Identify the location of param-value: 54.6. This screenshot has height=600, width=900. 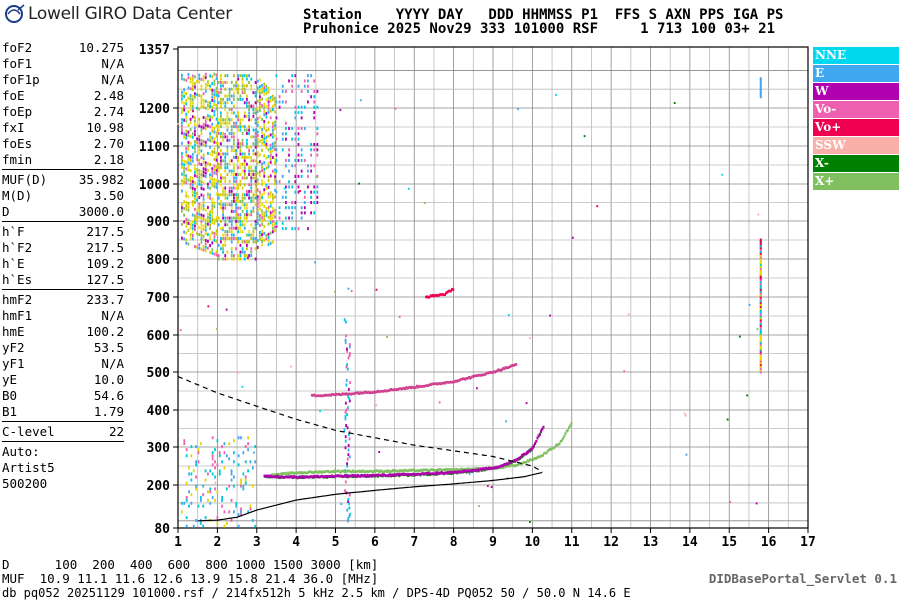
(108, 395).